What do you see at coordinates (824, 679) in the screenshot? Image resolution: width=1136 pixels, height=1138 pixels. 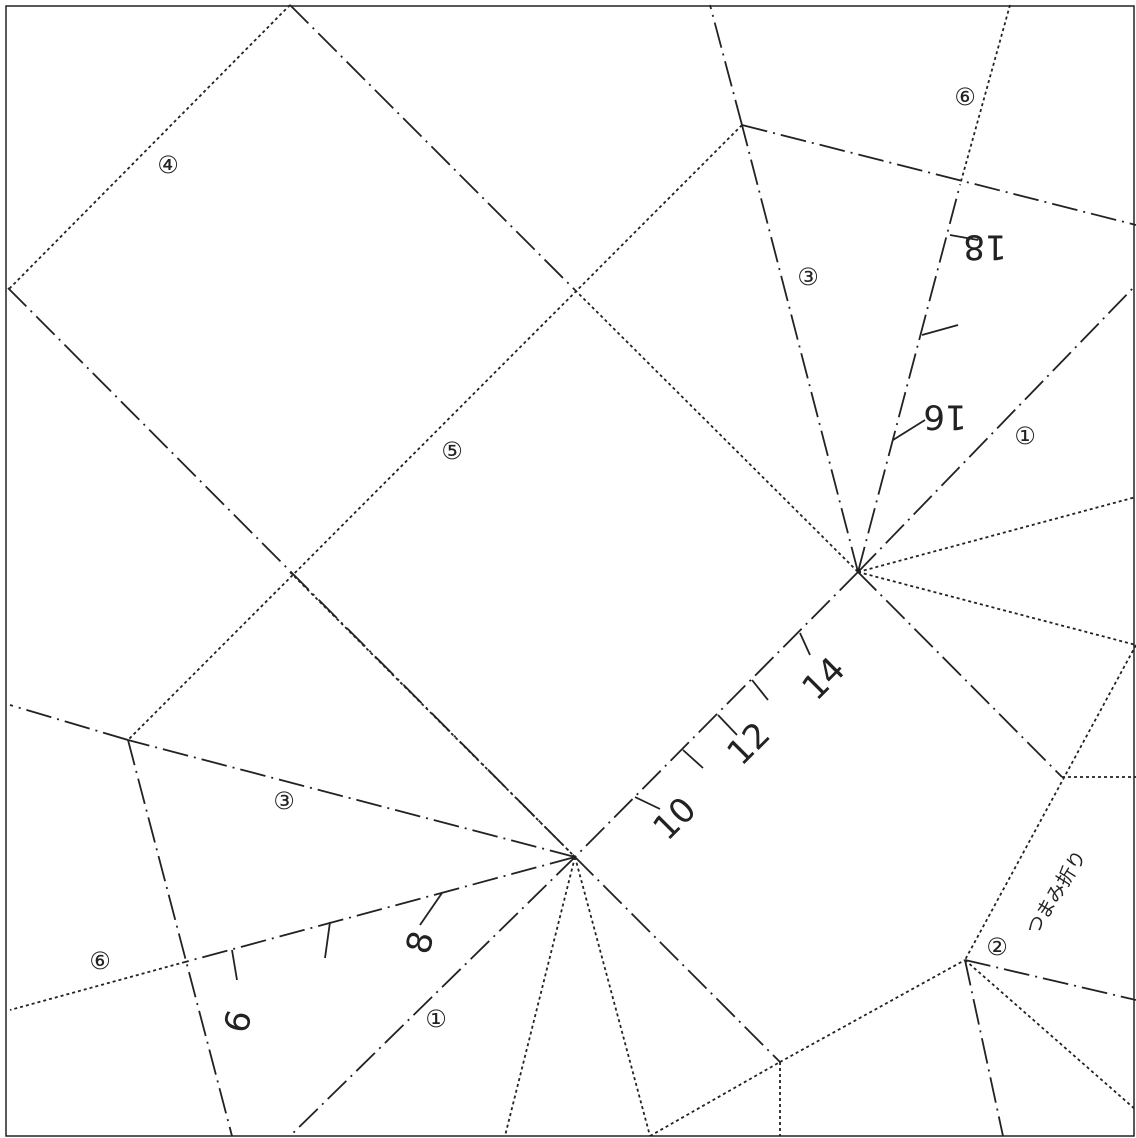 I see `scale-label: 14` at bounding box center [824, 679].